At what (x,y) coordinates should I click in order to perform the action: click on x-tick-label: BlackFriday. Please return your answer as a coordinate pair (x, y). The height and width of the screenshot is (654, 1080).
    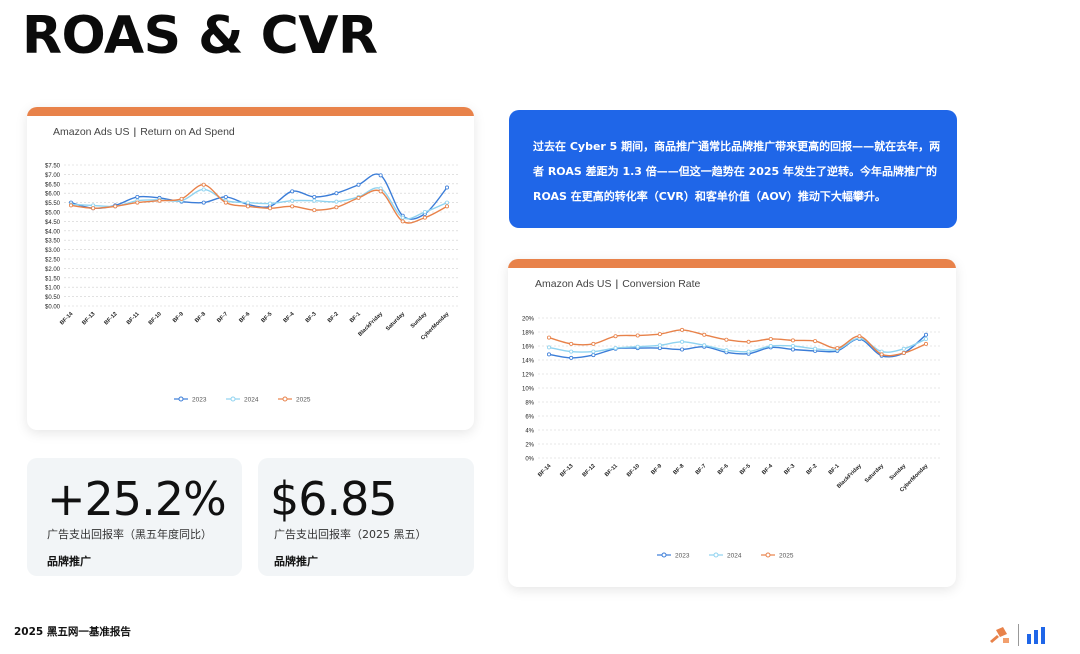
    Looking at the image, I should click on (370, 324).